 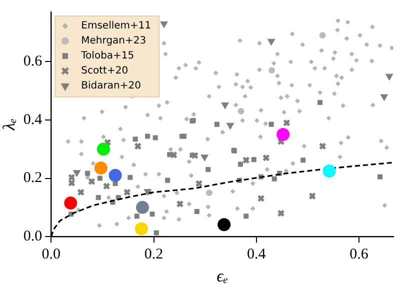 I want to click on y-tick-label: 0.2, so click(x=32, y=178).